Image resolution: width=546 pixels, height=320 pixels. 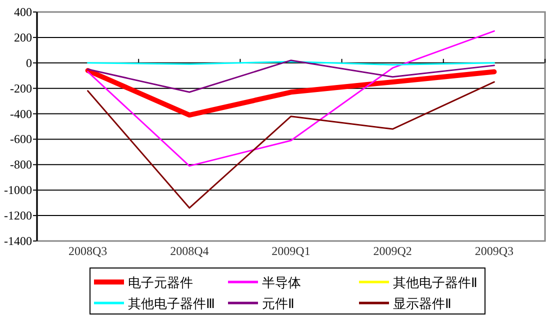 I want to click on y-tick-label: 400, so click(x=23, y=12).